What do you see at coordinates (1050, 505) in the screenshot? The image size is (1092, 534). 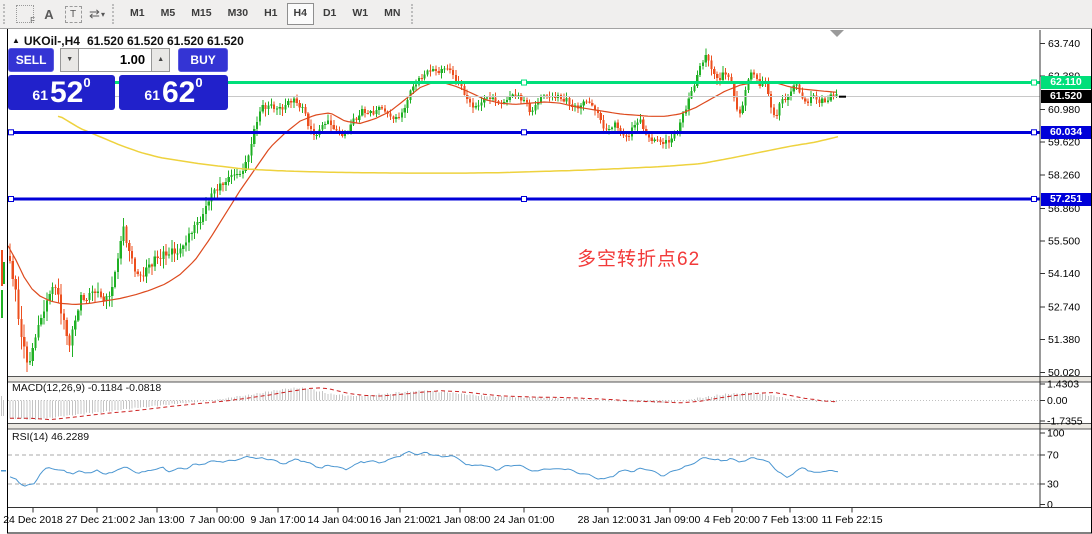 I see `svg-text: 0` at bounding box center [1050, 505].